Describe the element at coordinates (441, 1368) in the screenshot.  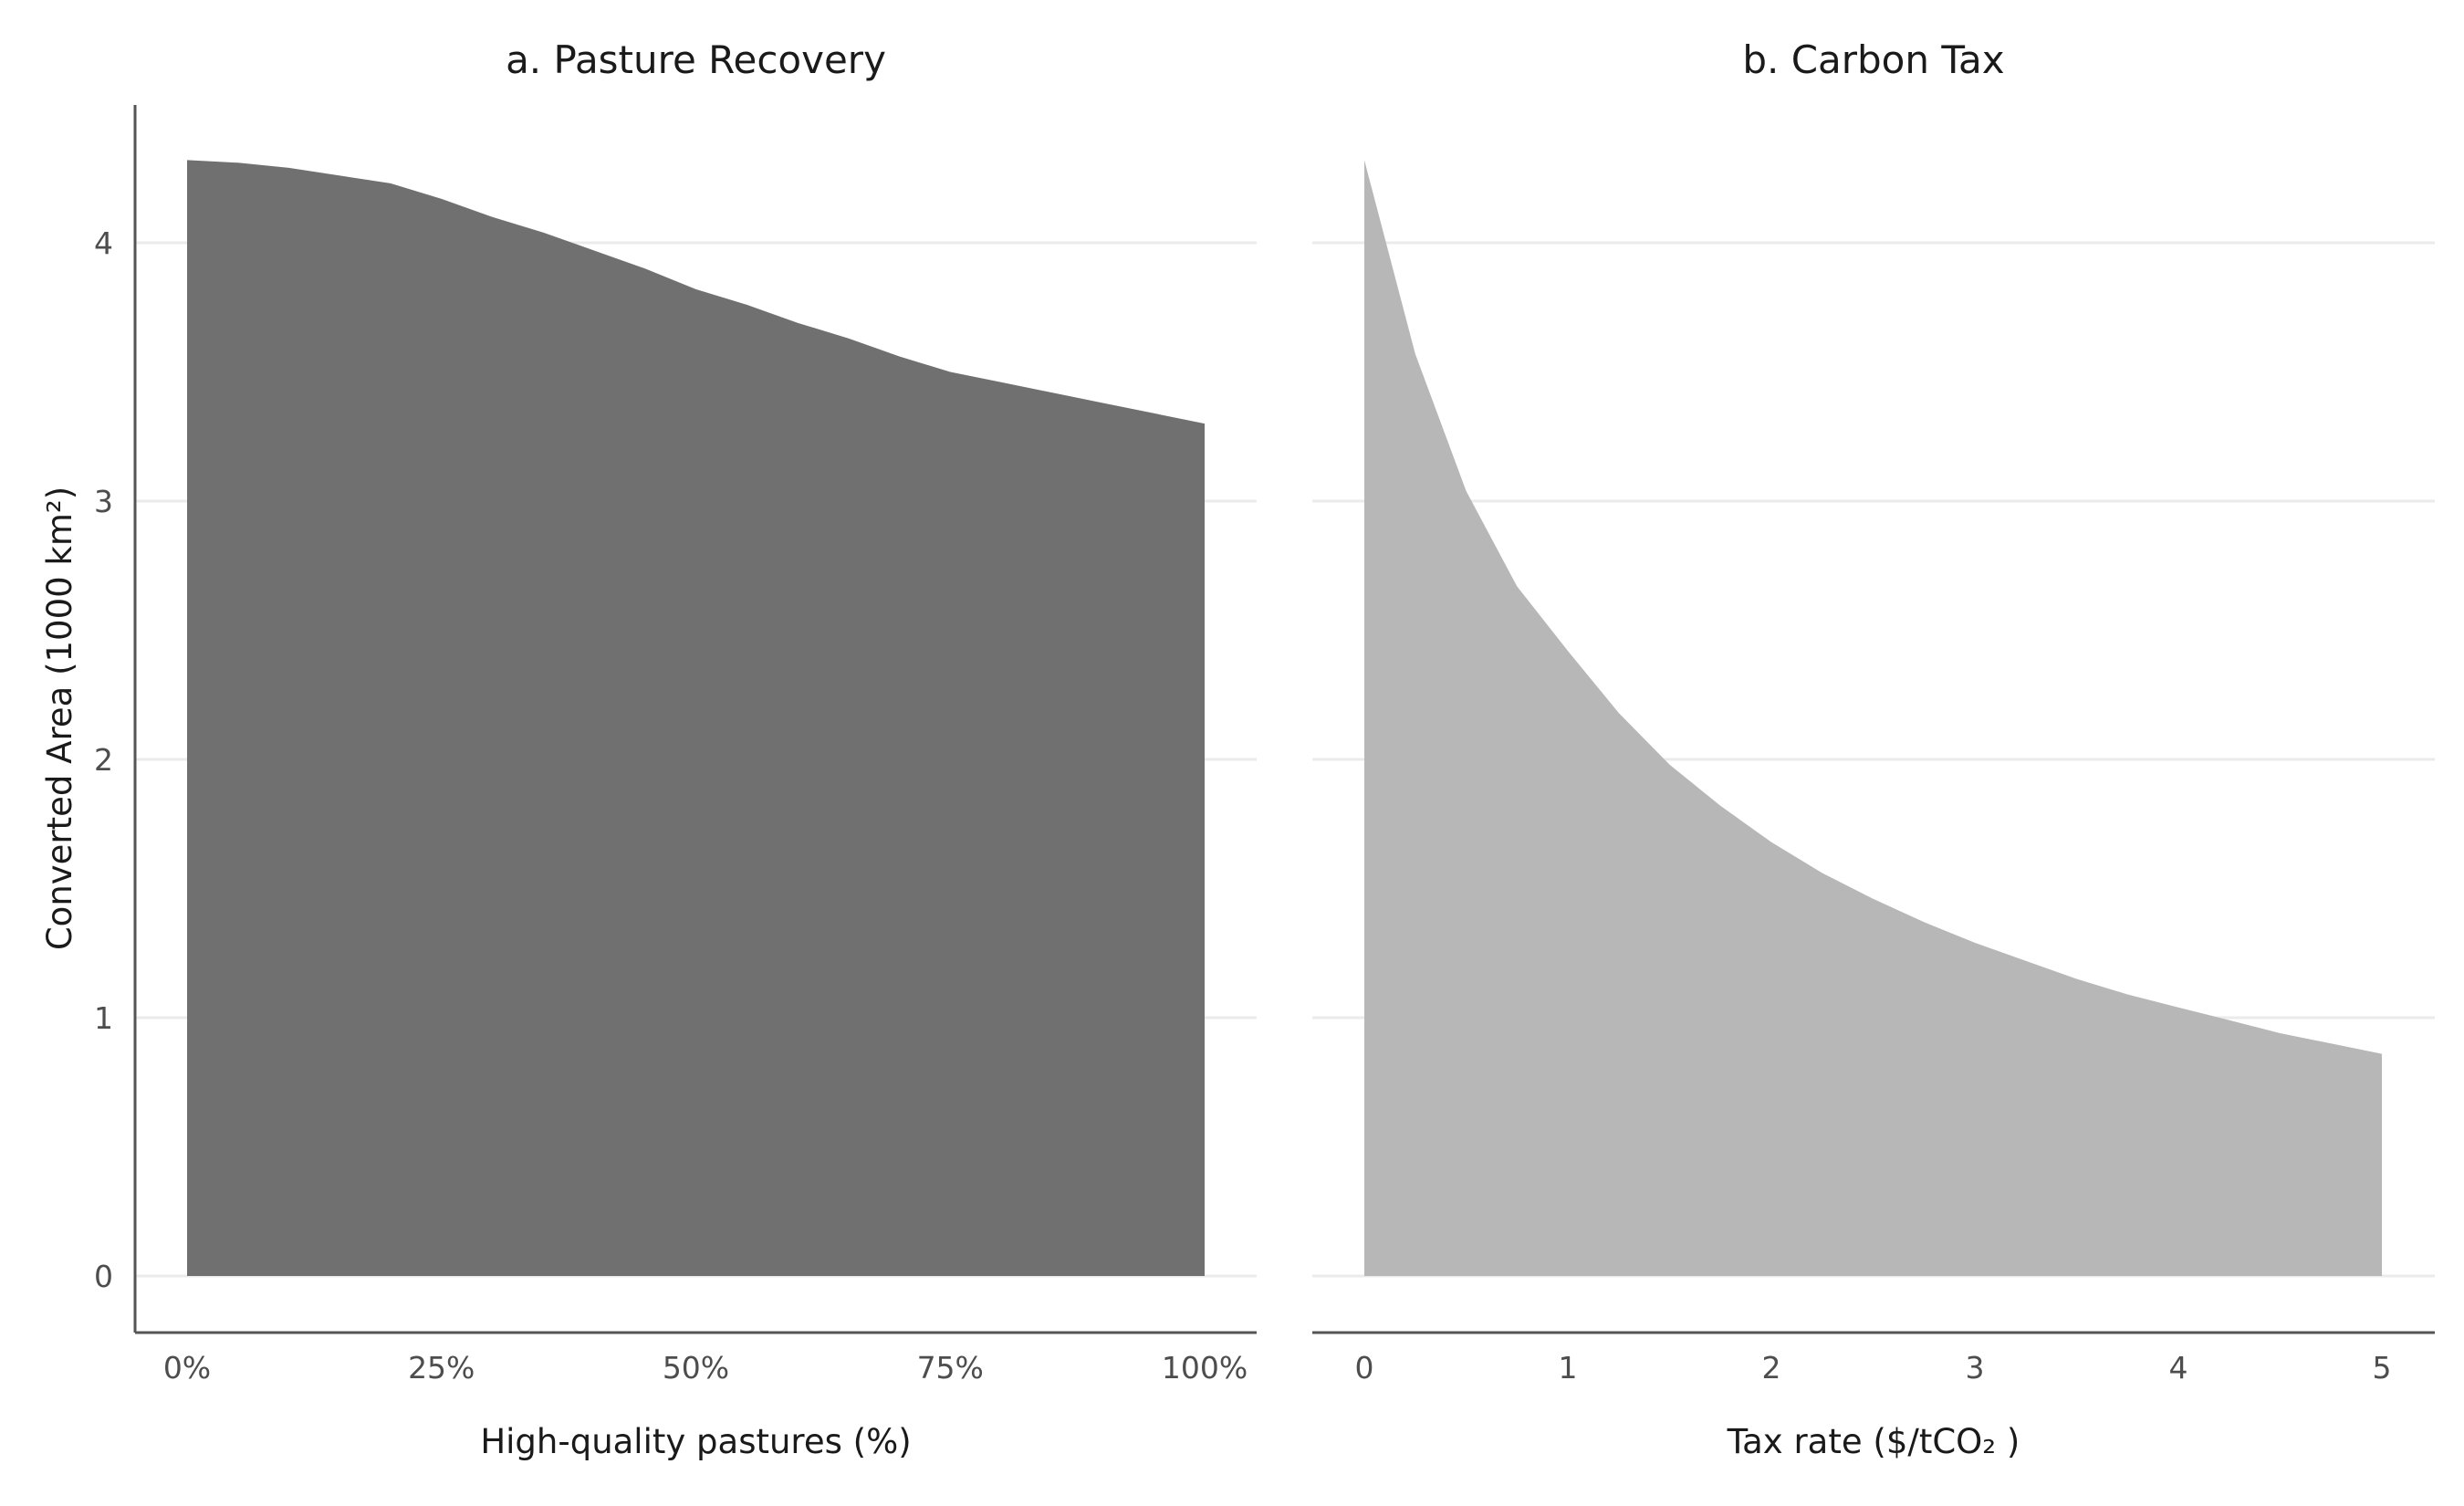
I see `x-tick-label-1: 25%` at that location.